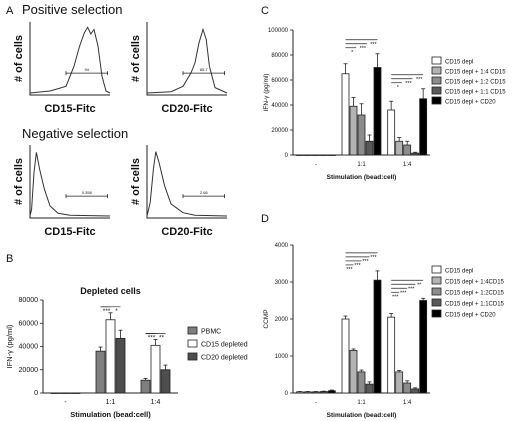 The height and width of the screenshot is (421, 520). What do you see at coordinates (204, 69) in the screenshot?
I see `gate-percent: 85.7` at bounding box center [204, 69].